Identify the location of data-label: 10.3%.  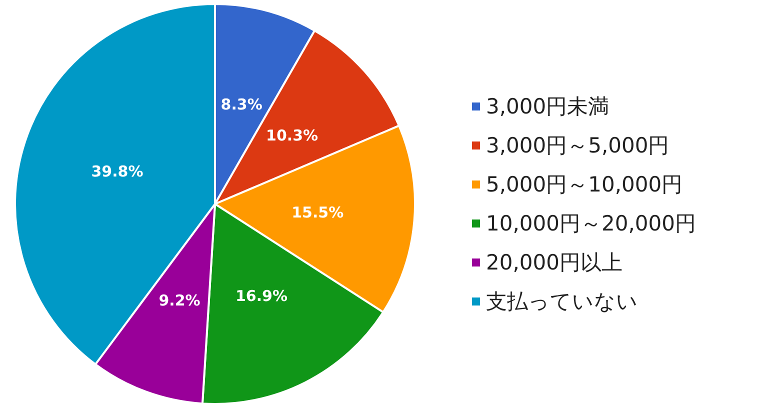
(292, 135).